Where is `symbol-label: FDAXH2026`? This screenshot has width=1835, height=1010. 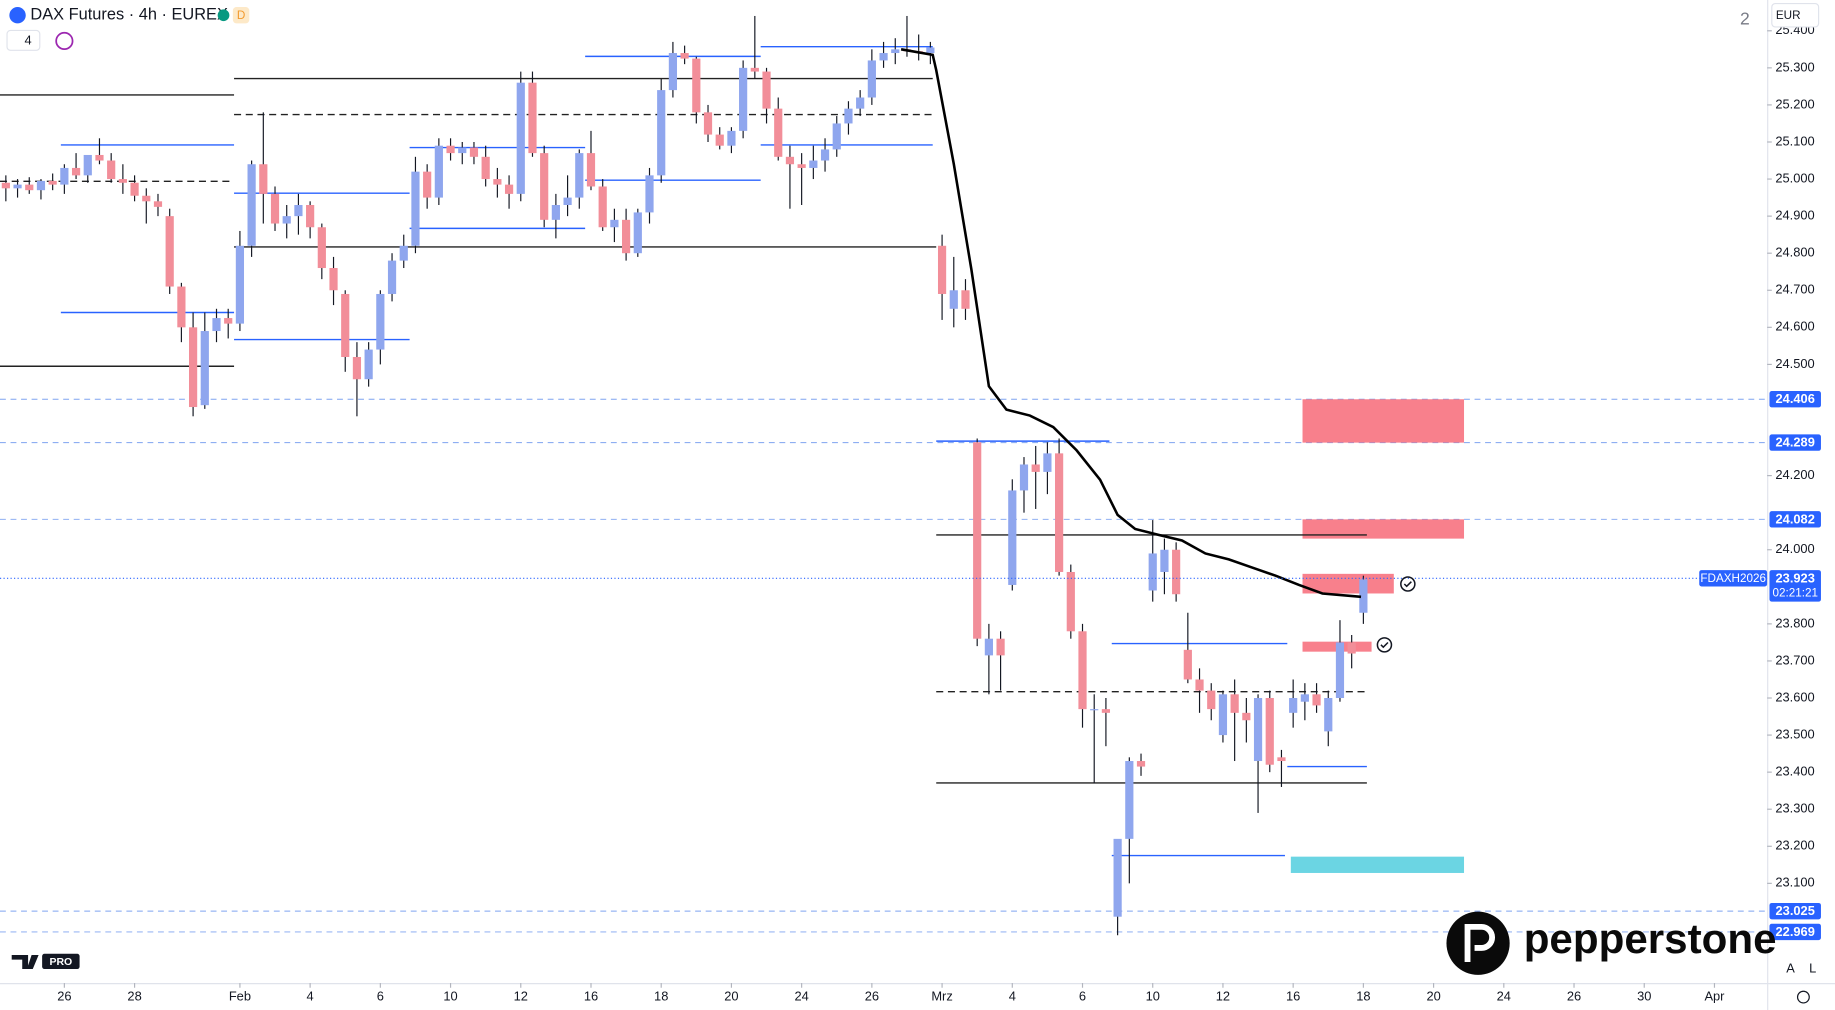 symbol-label: FDAXH2026 is located at coordinates (1733, 578).